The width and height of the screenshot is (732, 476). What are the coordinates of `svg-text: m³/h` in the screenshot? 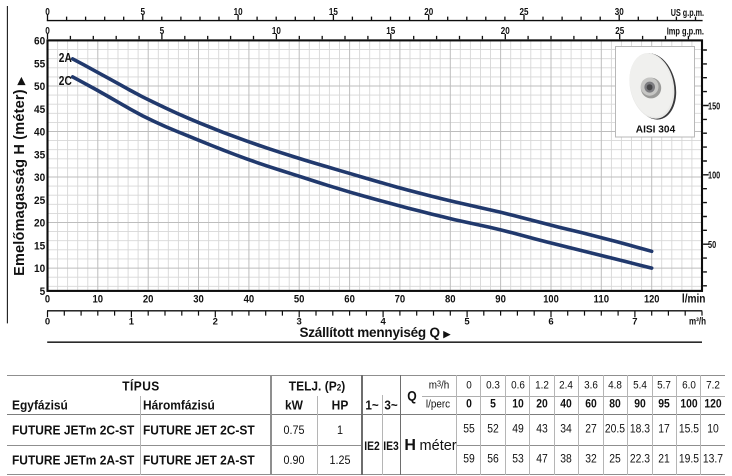 It's located at (697, 322).